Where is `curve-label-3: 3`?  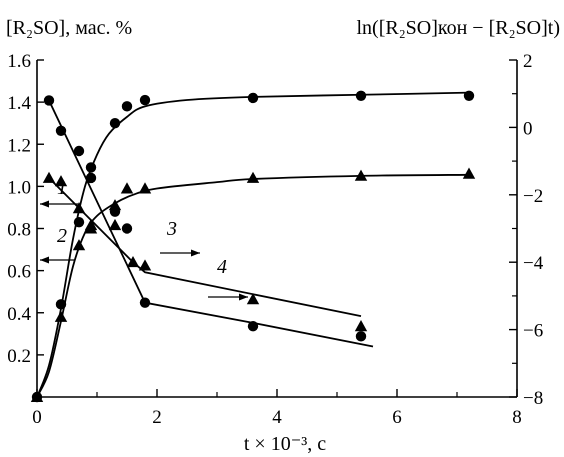 curve-label-3: 3 is located at coordinates (171, 229).